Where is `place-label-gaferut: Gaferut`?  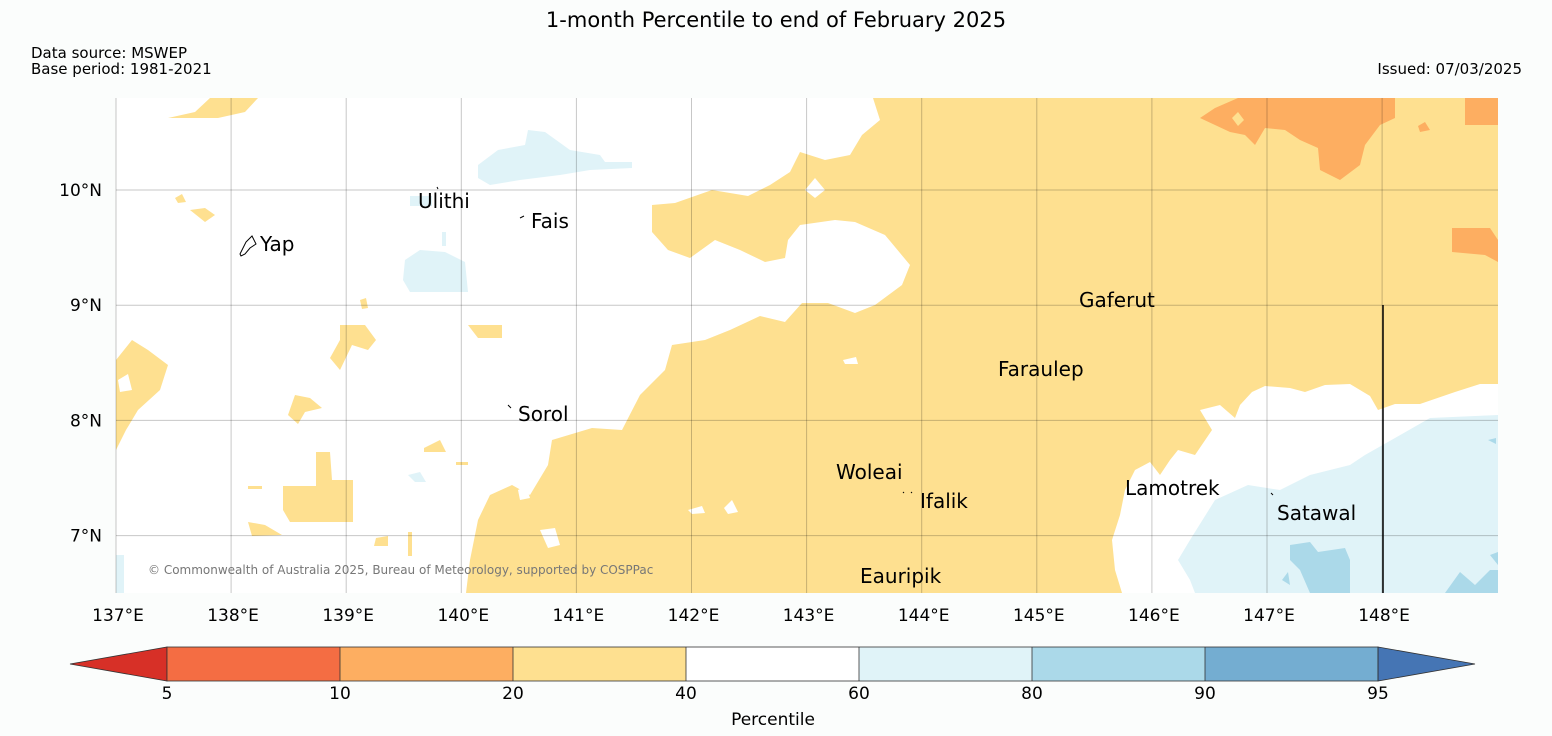
place-label-gaferut: Gaferut is located at coordinates (1117, 300).